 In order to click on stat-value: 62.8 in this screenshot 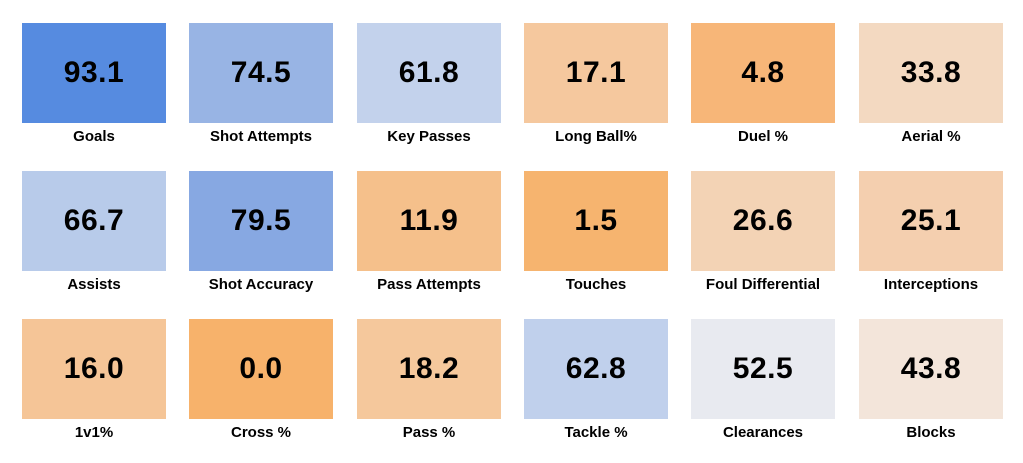, I will do `click(596, 368)`.